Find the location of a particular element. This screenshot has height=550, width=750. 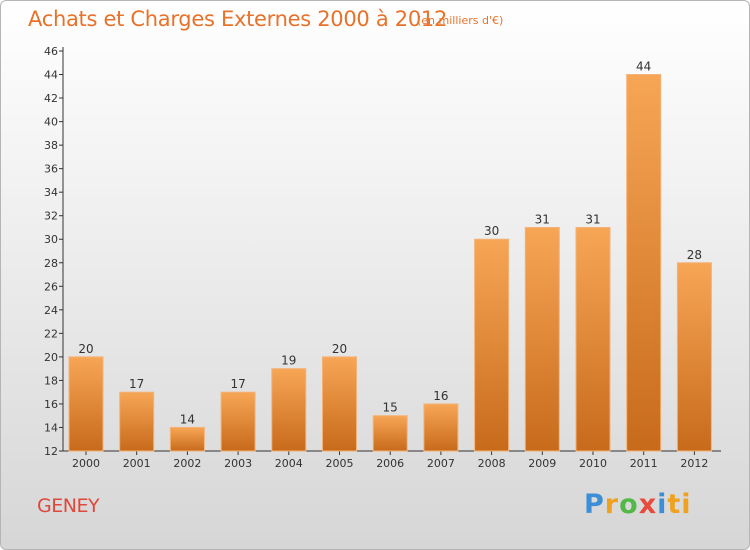

y-tick-label: 32 is located at coordinates (51, 216).